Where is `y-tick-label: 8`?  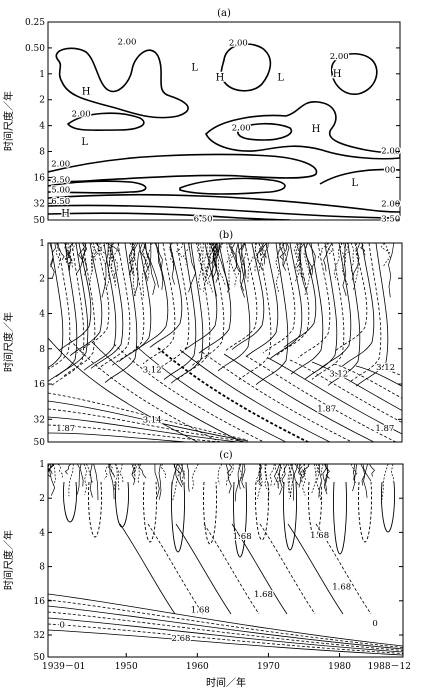 y-tick-label: 8 is located at coordinates (42, 153).